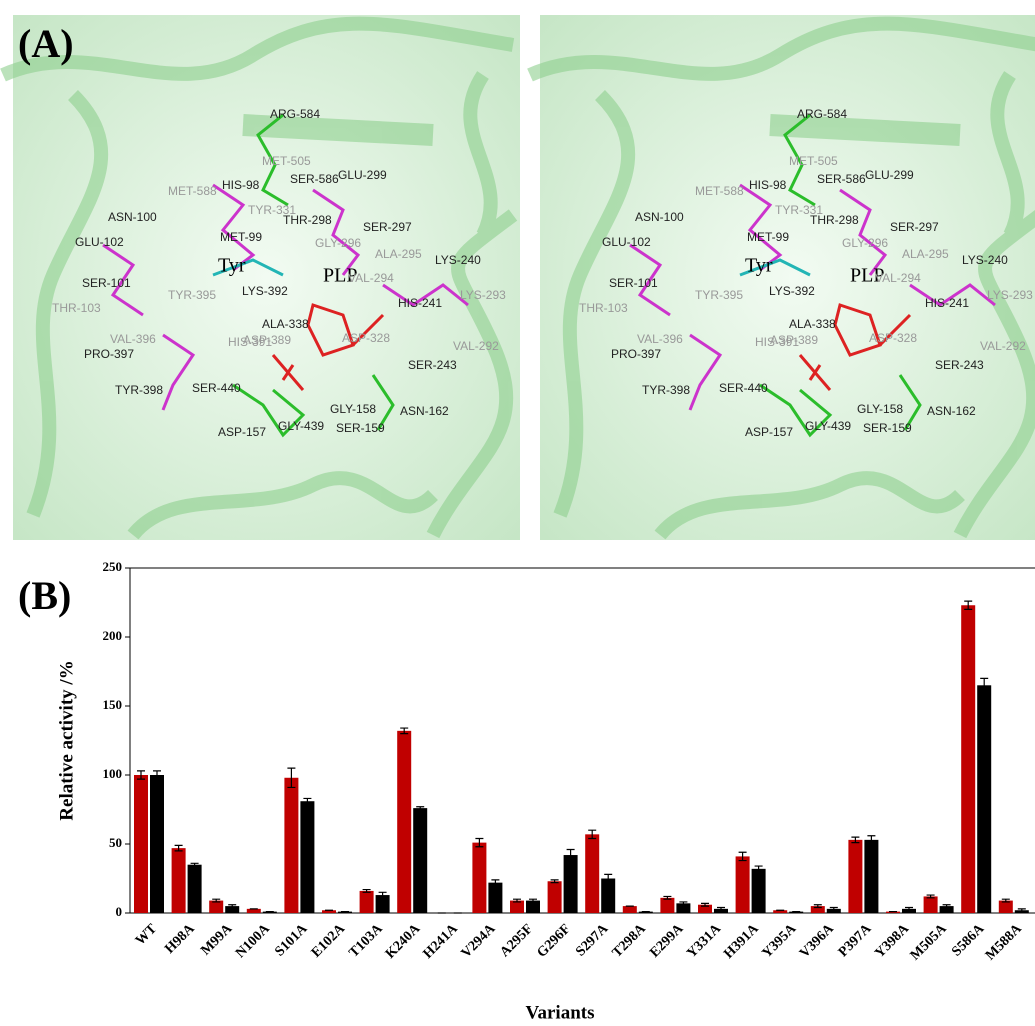 This screenshot has width=1035, height=1026. Describe the element at coordinates (113, 566) in the screenshot. I see `y-tick-label: 250` at that location.